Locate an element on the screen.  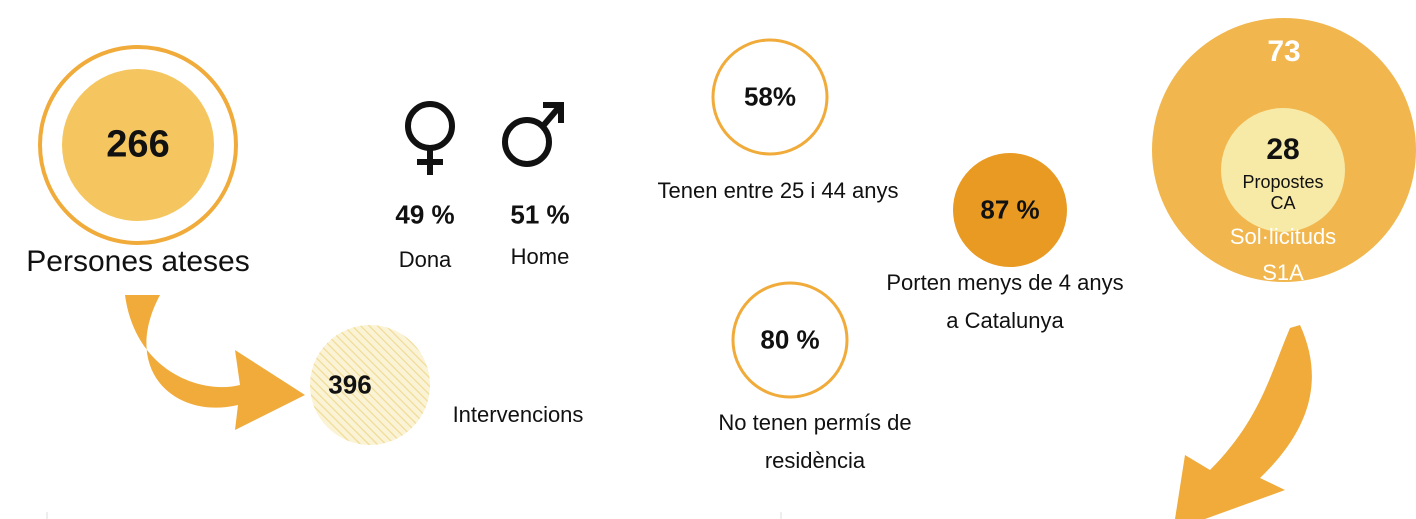
female-label: Dona is located at coordinates (425, 259).